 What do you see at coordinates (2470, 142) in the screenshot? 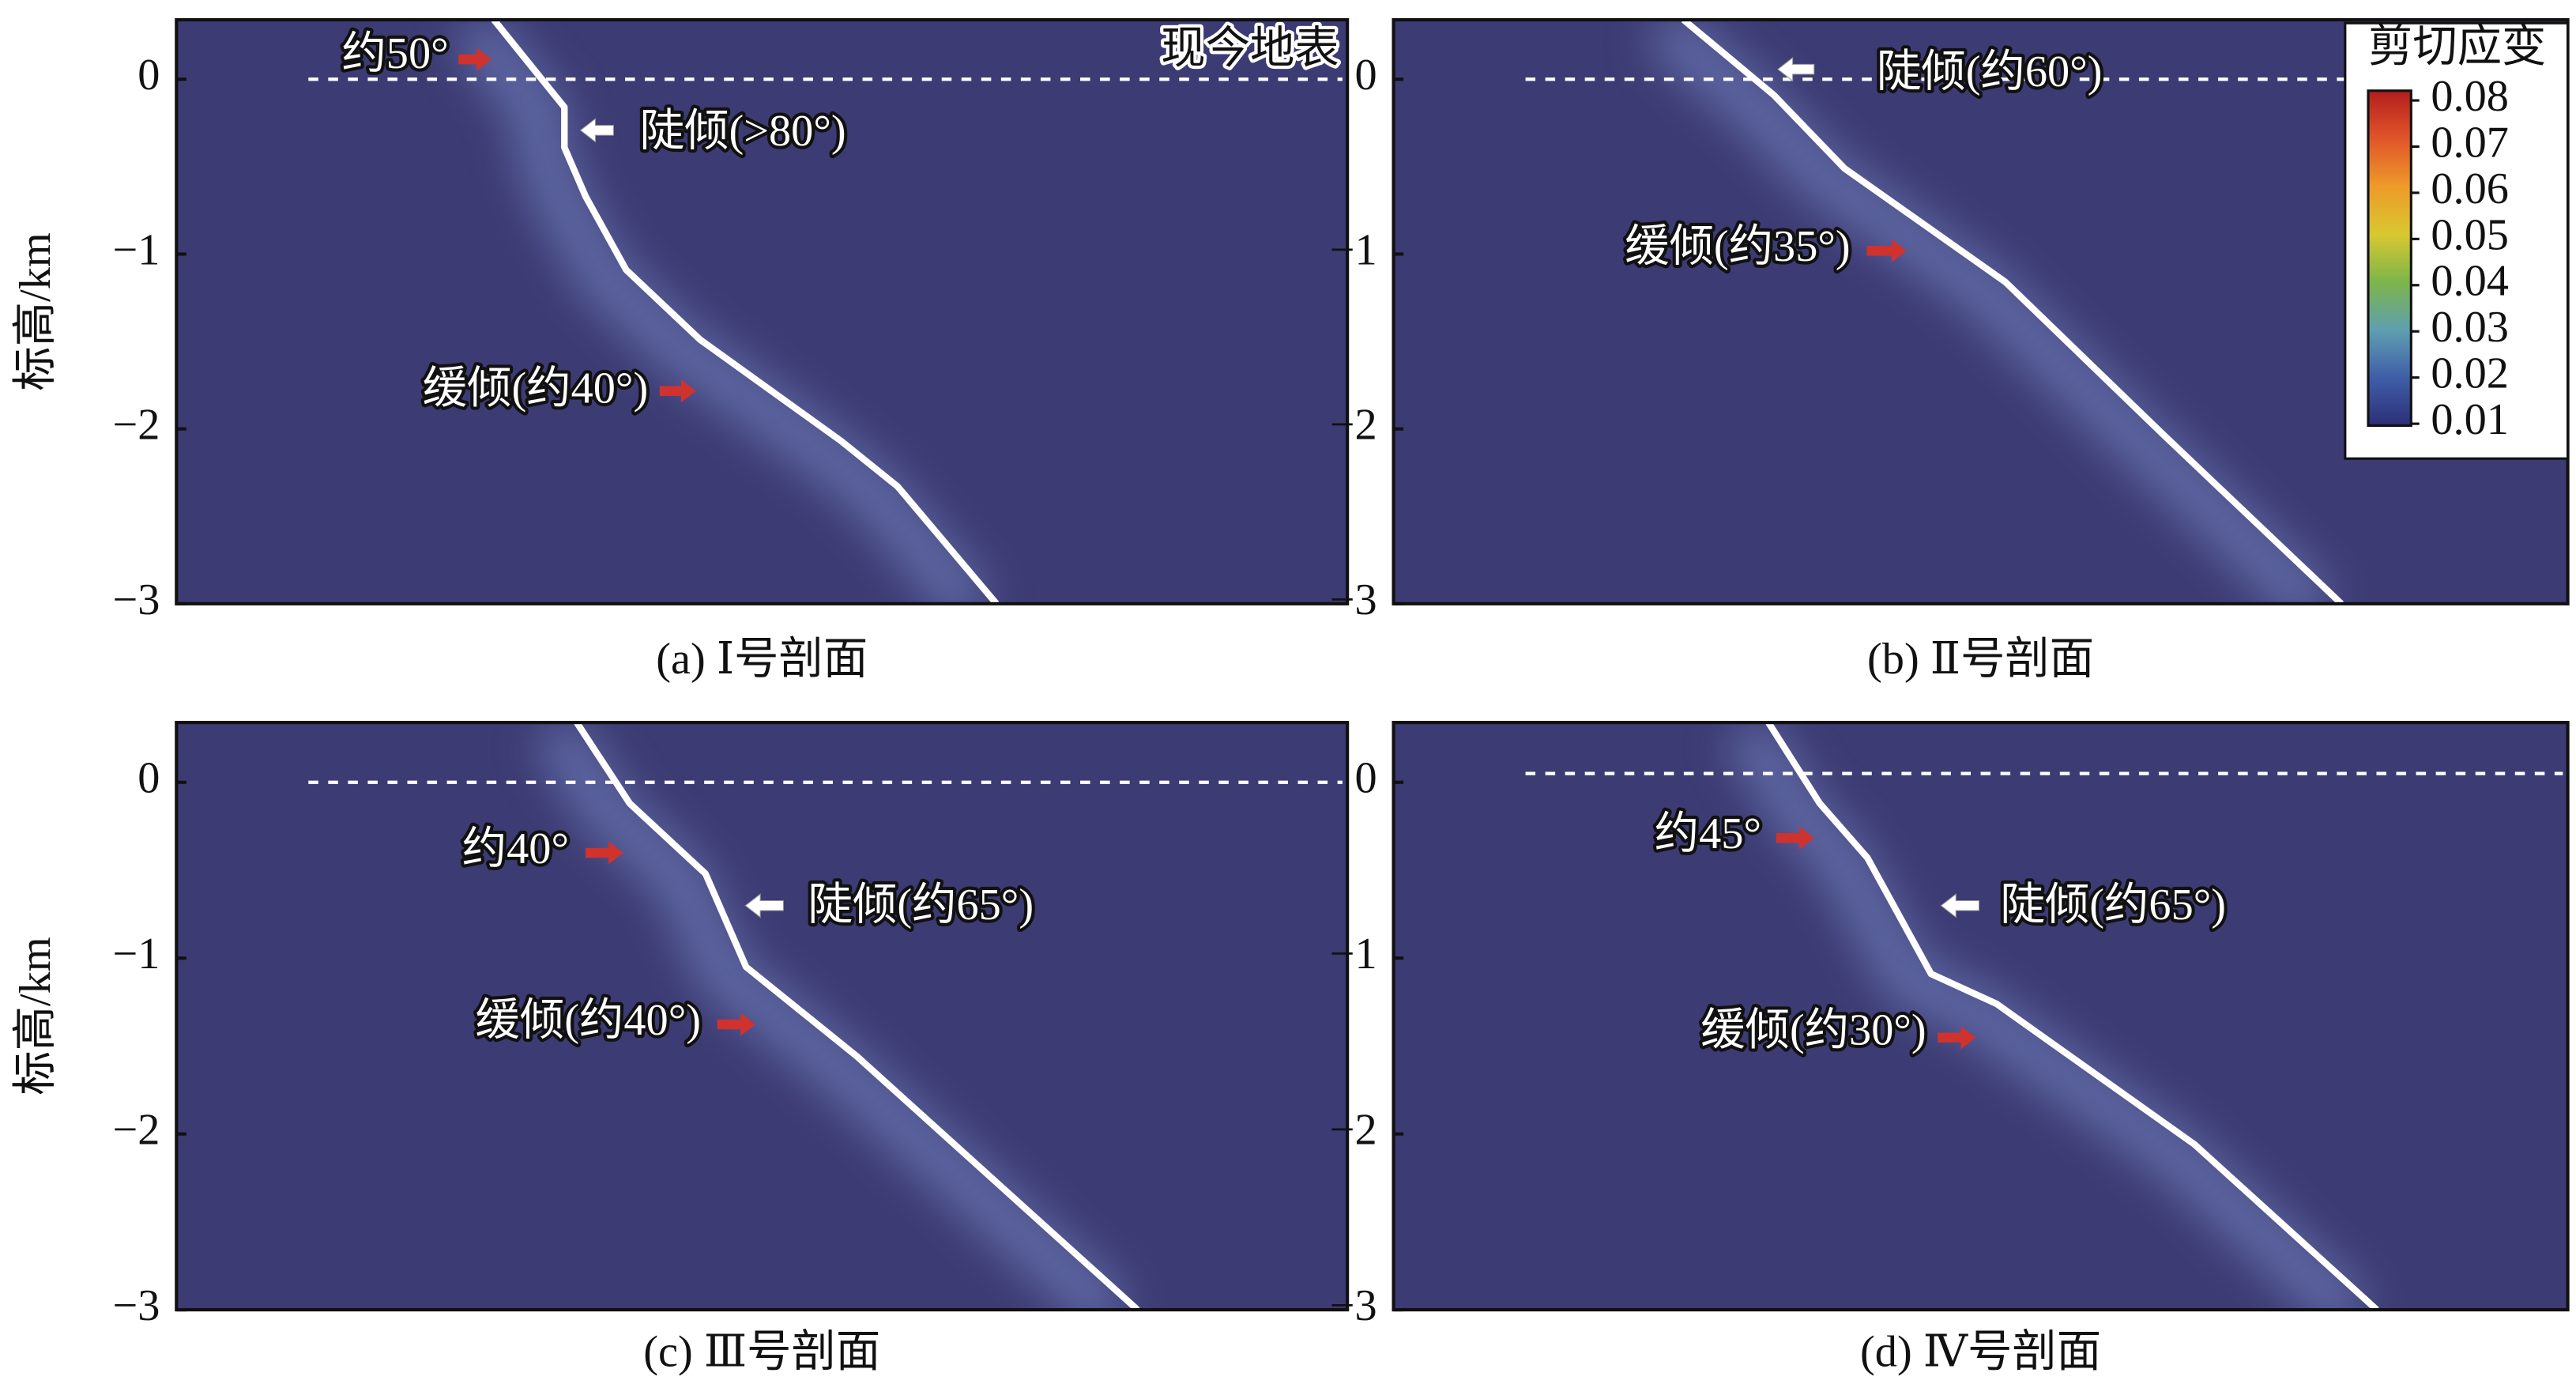
I see `colorbar-tick-label: 0.07` at bounding box center [2470, 142].